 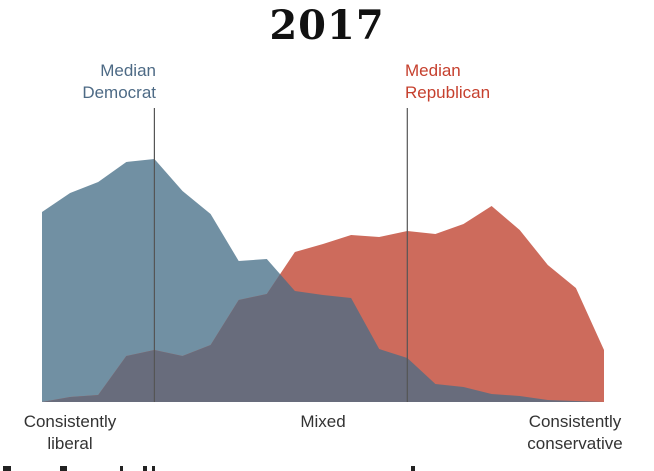 What do you see at coordinates (448, 92) in the screenshot?
I see `median-republican-label-line2: Republican` at bounding box center [448, 92].